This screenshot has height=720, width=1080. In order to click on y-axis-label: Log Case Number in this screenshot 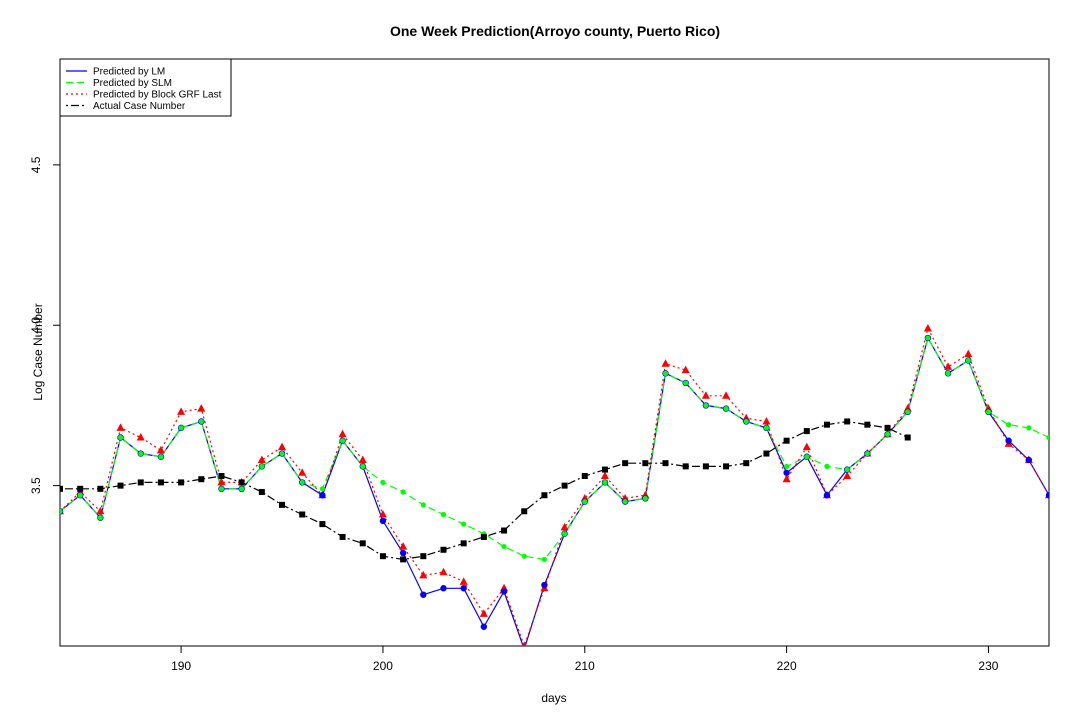, I will do `click(38, 351)`.